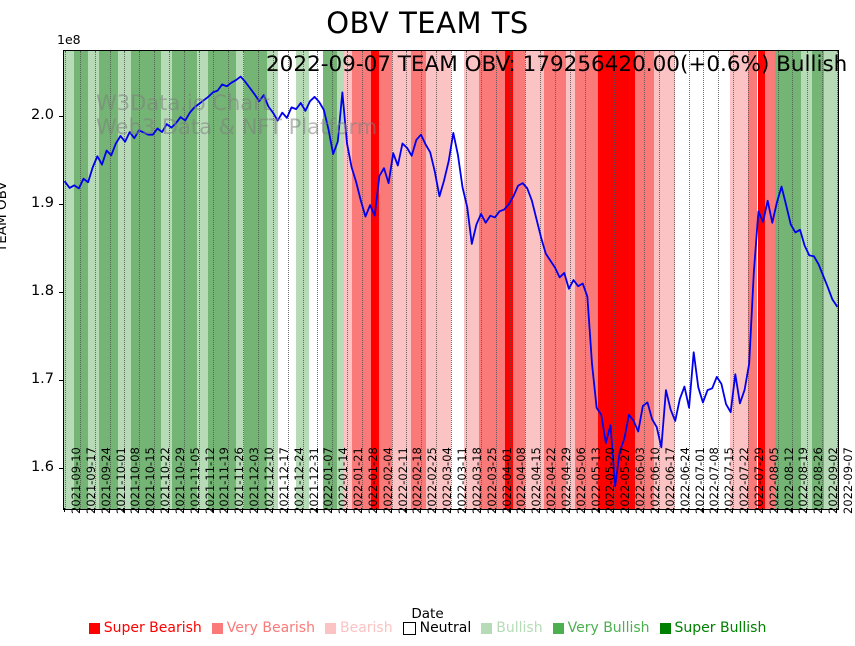 The image size is (855, 646). What do you see at coordinates (61, 381) in the screenshot?
I see `y-axis-tick-mark` at bounding box center [61, 381].